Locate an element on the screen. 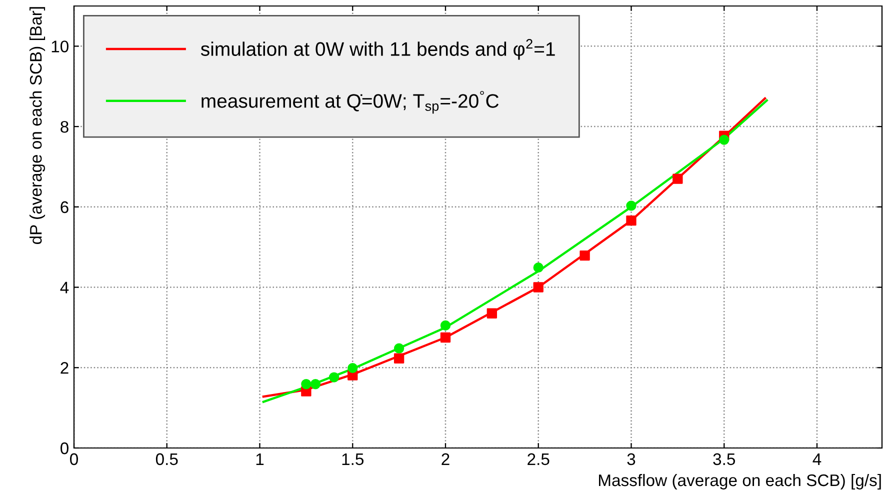 The height and width of the screenshot is (496, 885). x-tick-label: 0.5 is located at coordinates (167, 459).